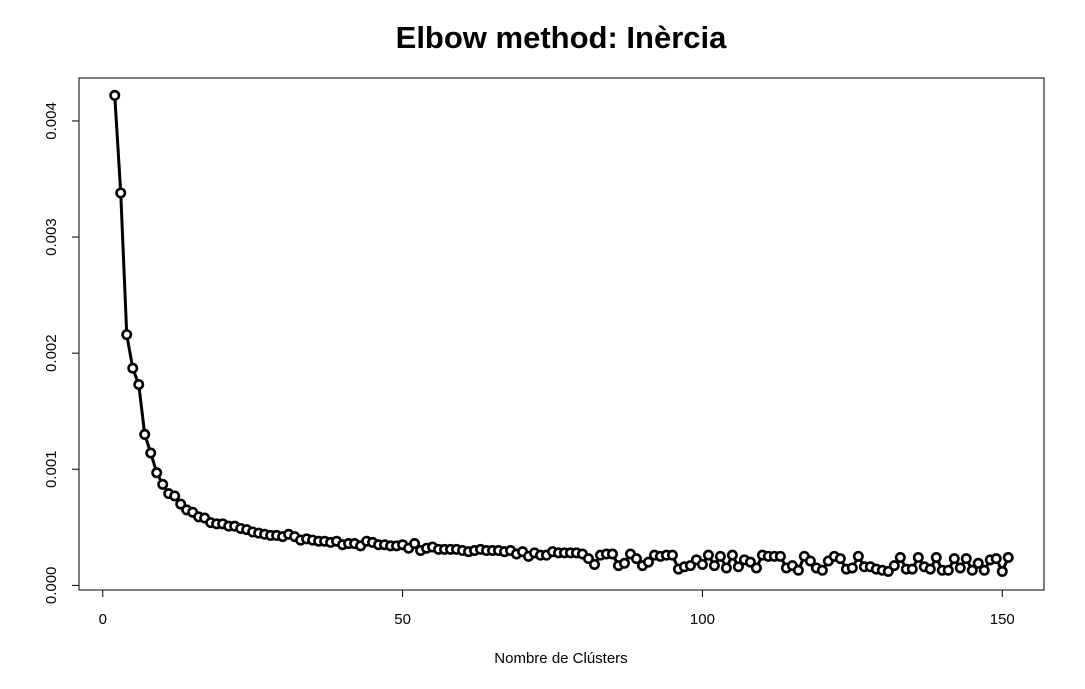  Describe the element at coordinates (51, 237) in the screenshot. I see `y-tick-label: 0.003` at that location.